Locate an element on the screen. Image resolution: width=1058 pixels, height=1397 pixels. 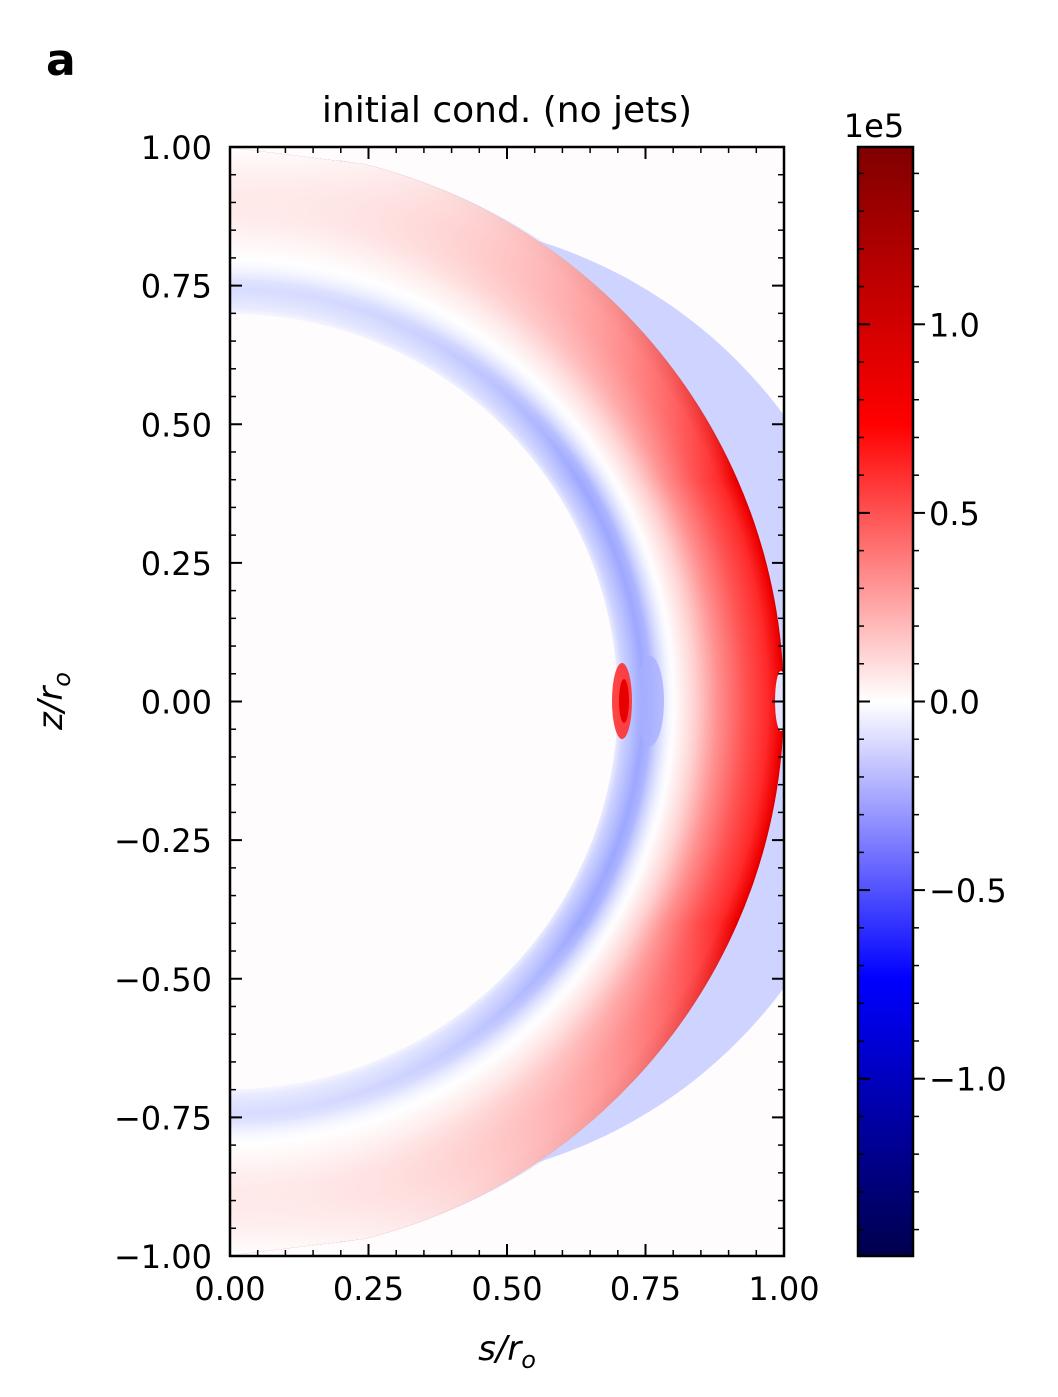
y-tick-label: 1.00 is located at coordinates (176, 148).